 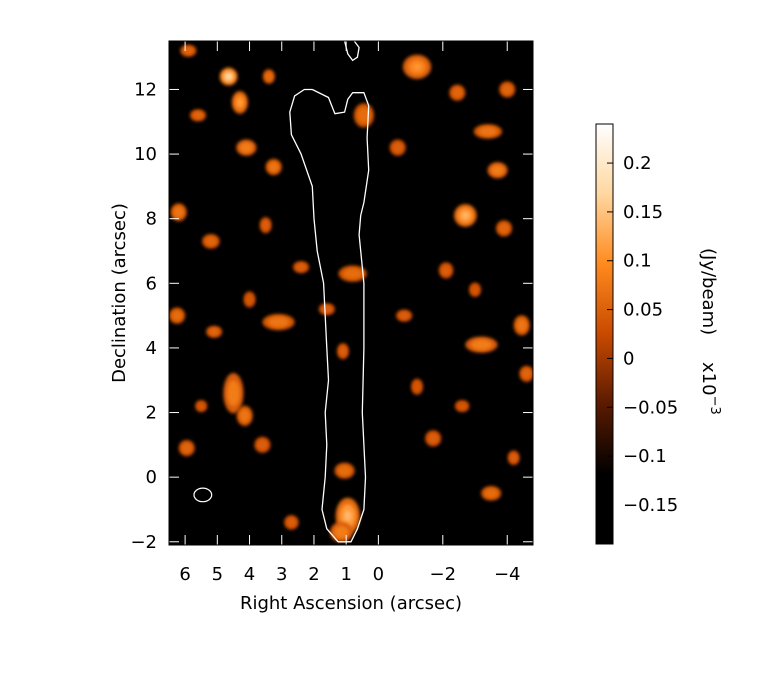 I want to click on y-tick-label: −2, so click(x=143, y=542).